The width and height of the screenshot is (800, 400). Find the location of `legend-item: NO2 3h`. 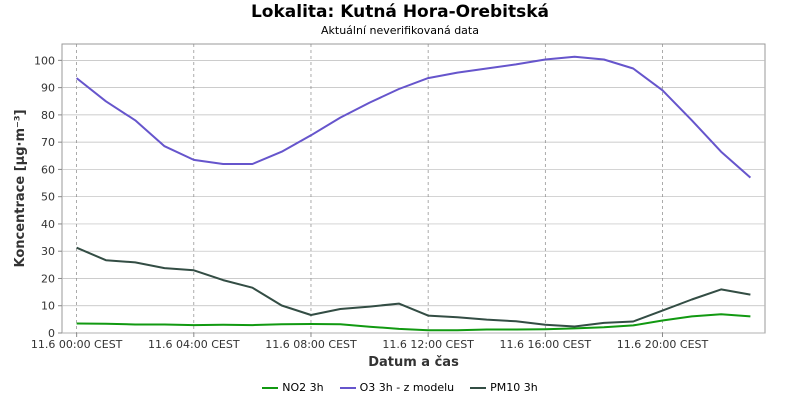

legend-item: NO2 3h is located at coordinates (293, 387).